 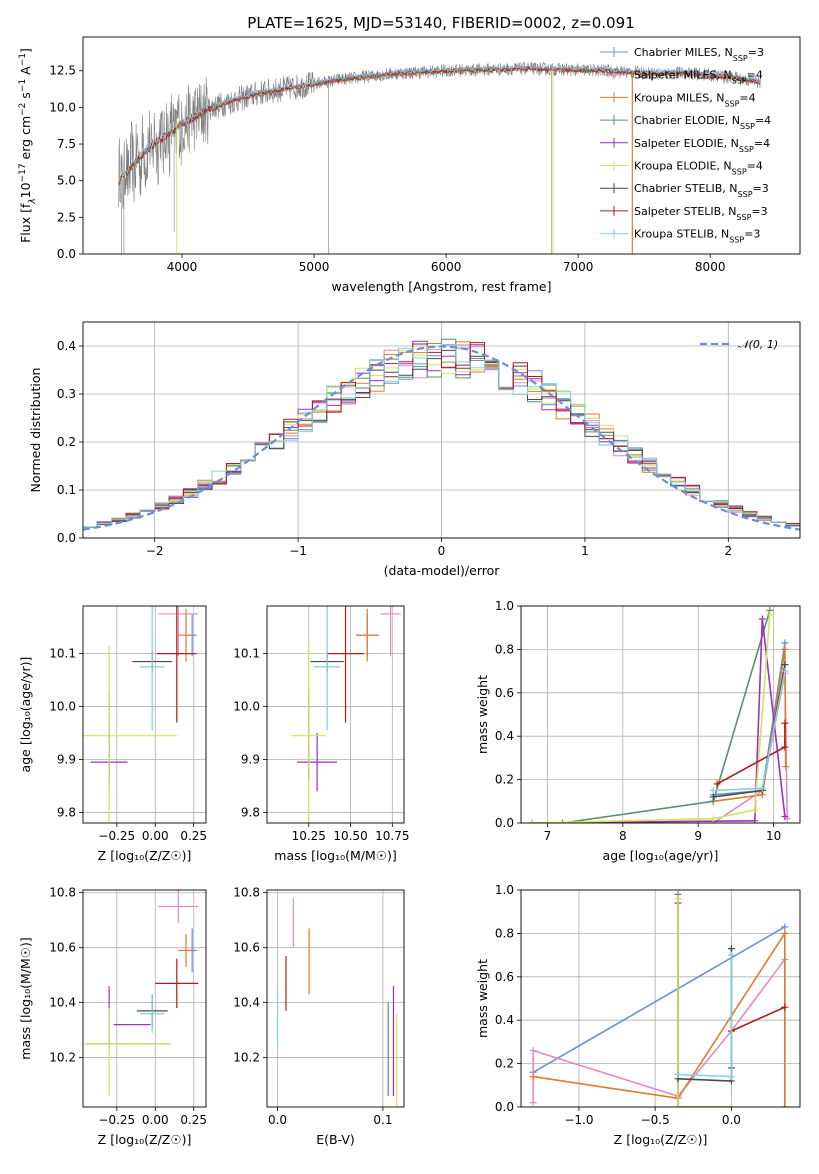 What do you see at coordinates (314, 267) in the screenshot?
I see `x-tick-label: 5000` at bounding box center [314, 267].